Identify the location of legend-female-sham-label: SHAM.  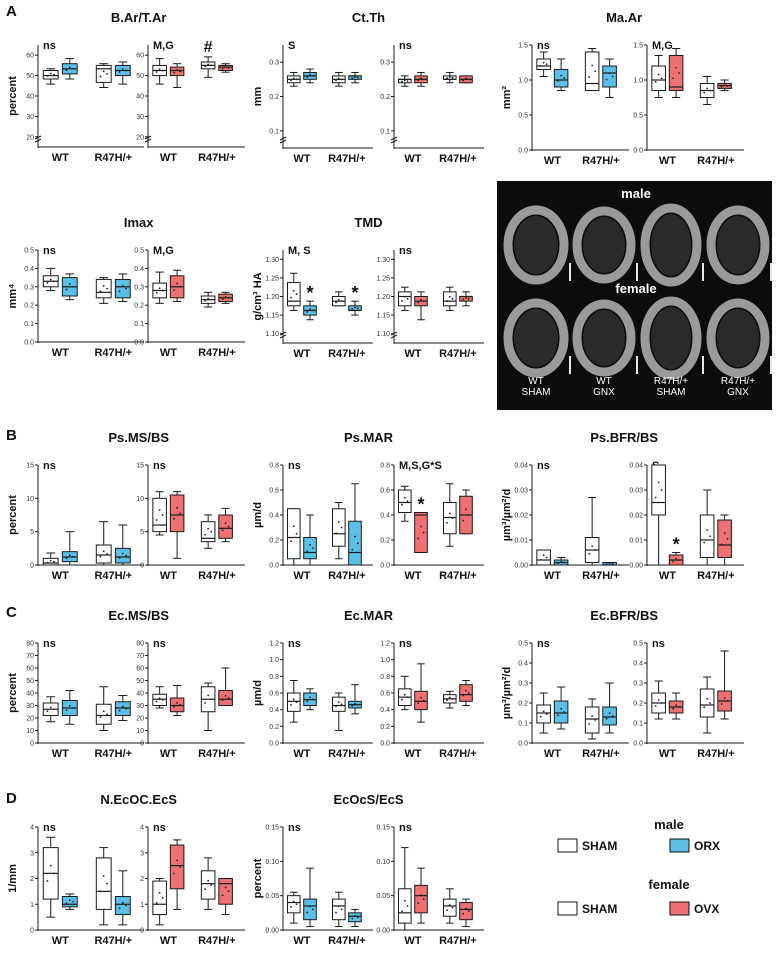
(599, 909).